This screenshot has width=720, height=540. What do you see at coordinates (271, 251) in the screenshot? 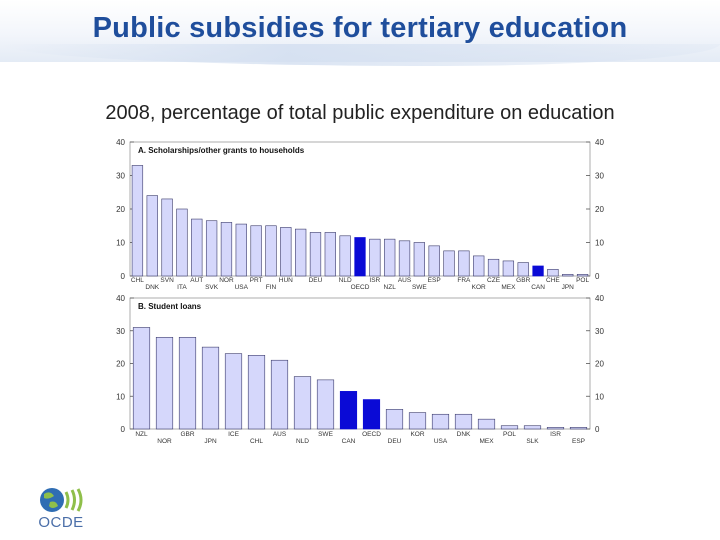
I see `bar-fin` at bounding box center [271, 251].